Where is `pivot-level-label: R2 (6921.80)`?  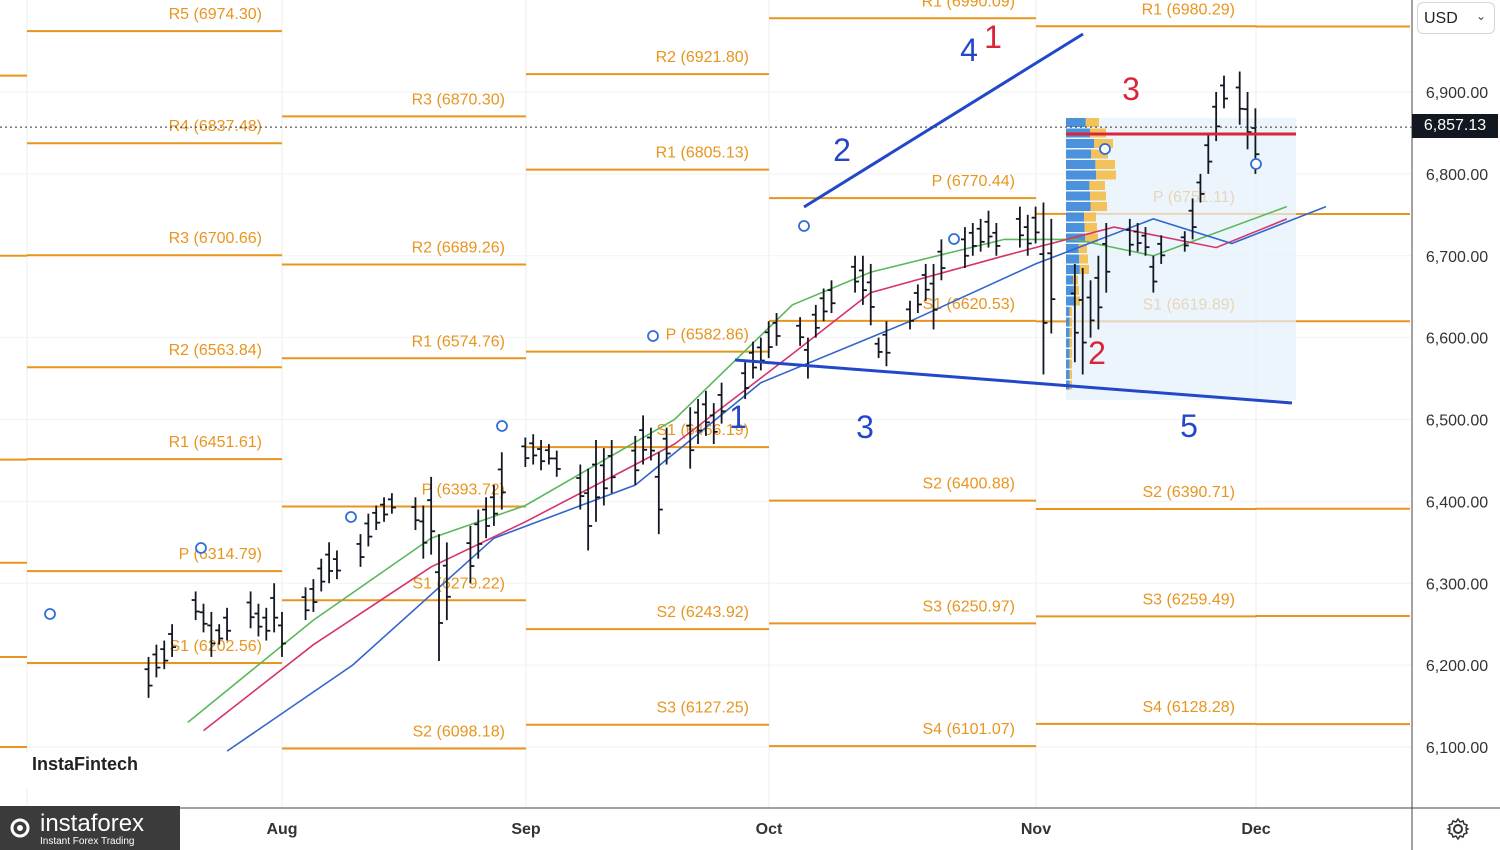
pivot-level-label: R2 (6921.80) is located at coordinates (702, 57).